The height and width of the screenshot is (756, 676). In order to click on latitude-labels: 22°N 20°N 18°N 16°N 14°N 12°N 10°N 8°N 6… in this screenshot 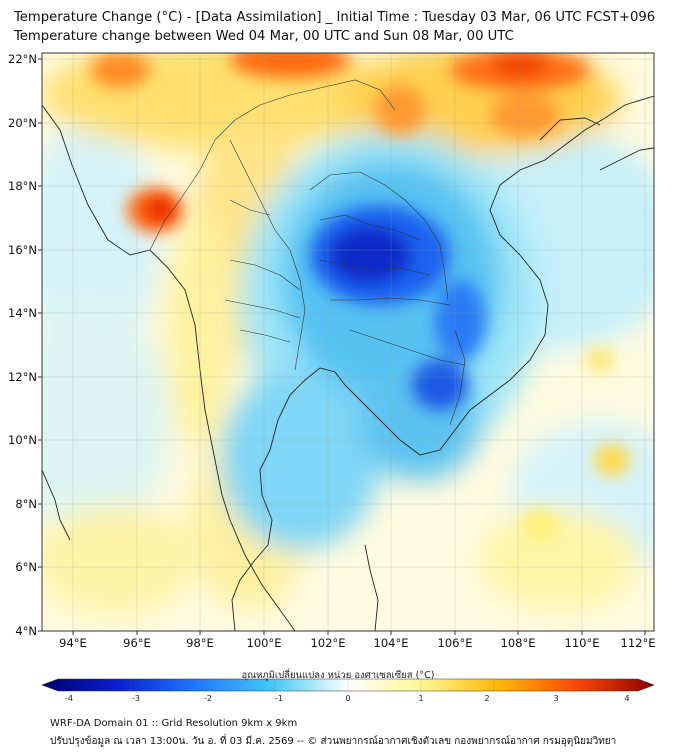, I will do `click(22, 345)`.